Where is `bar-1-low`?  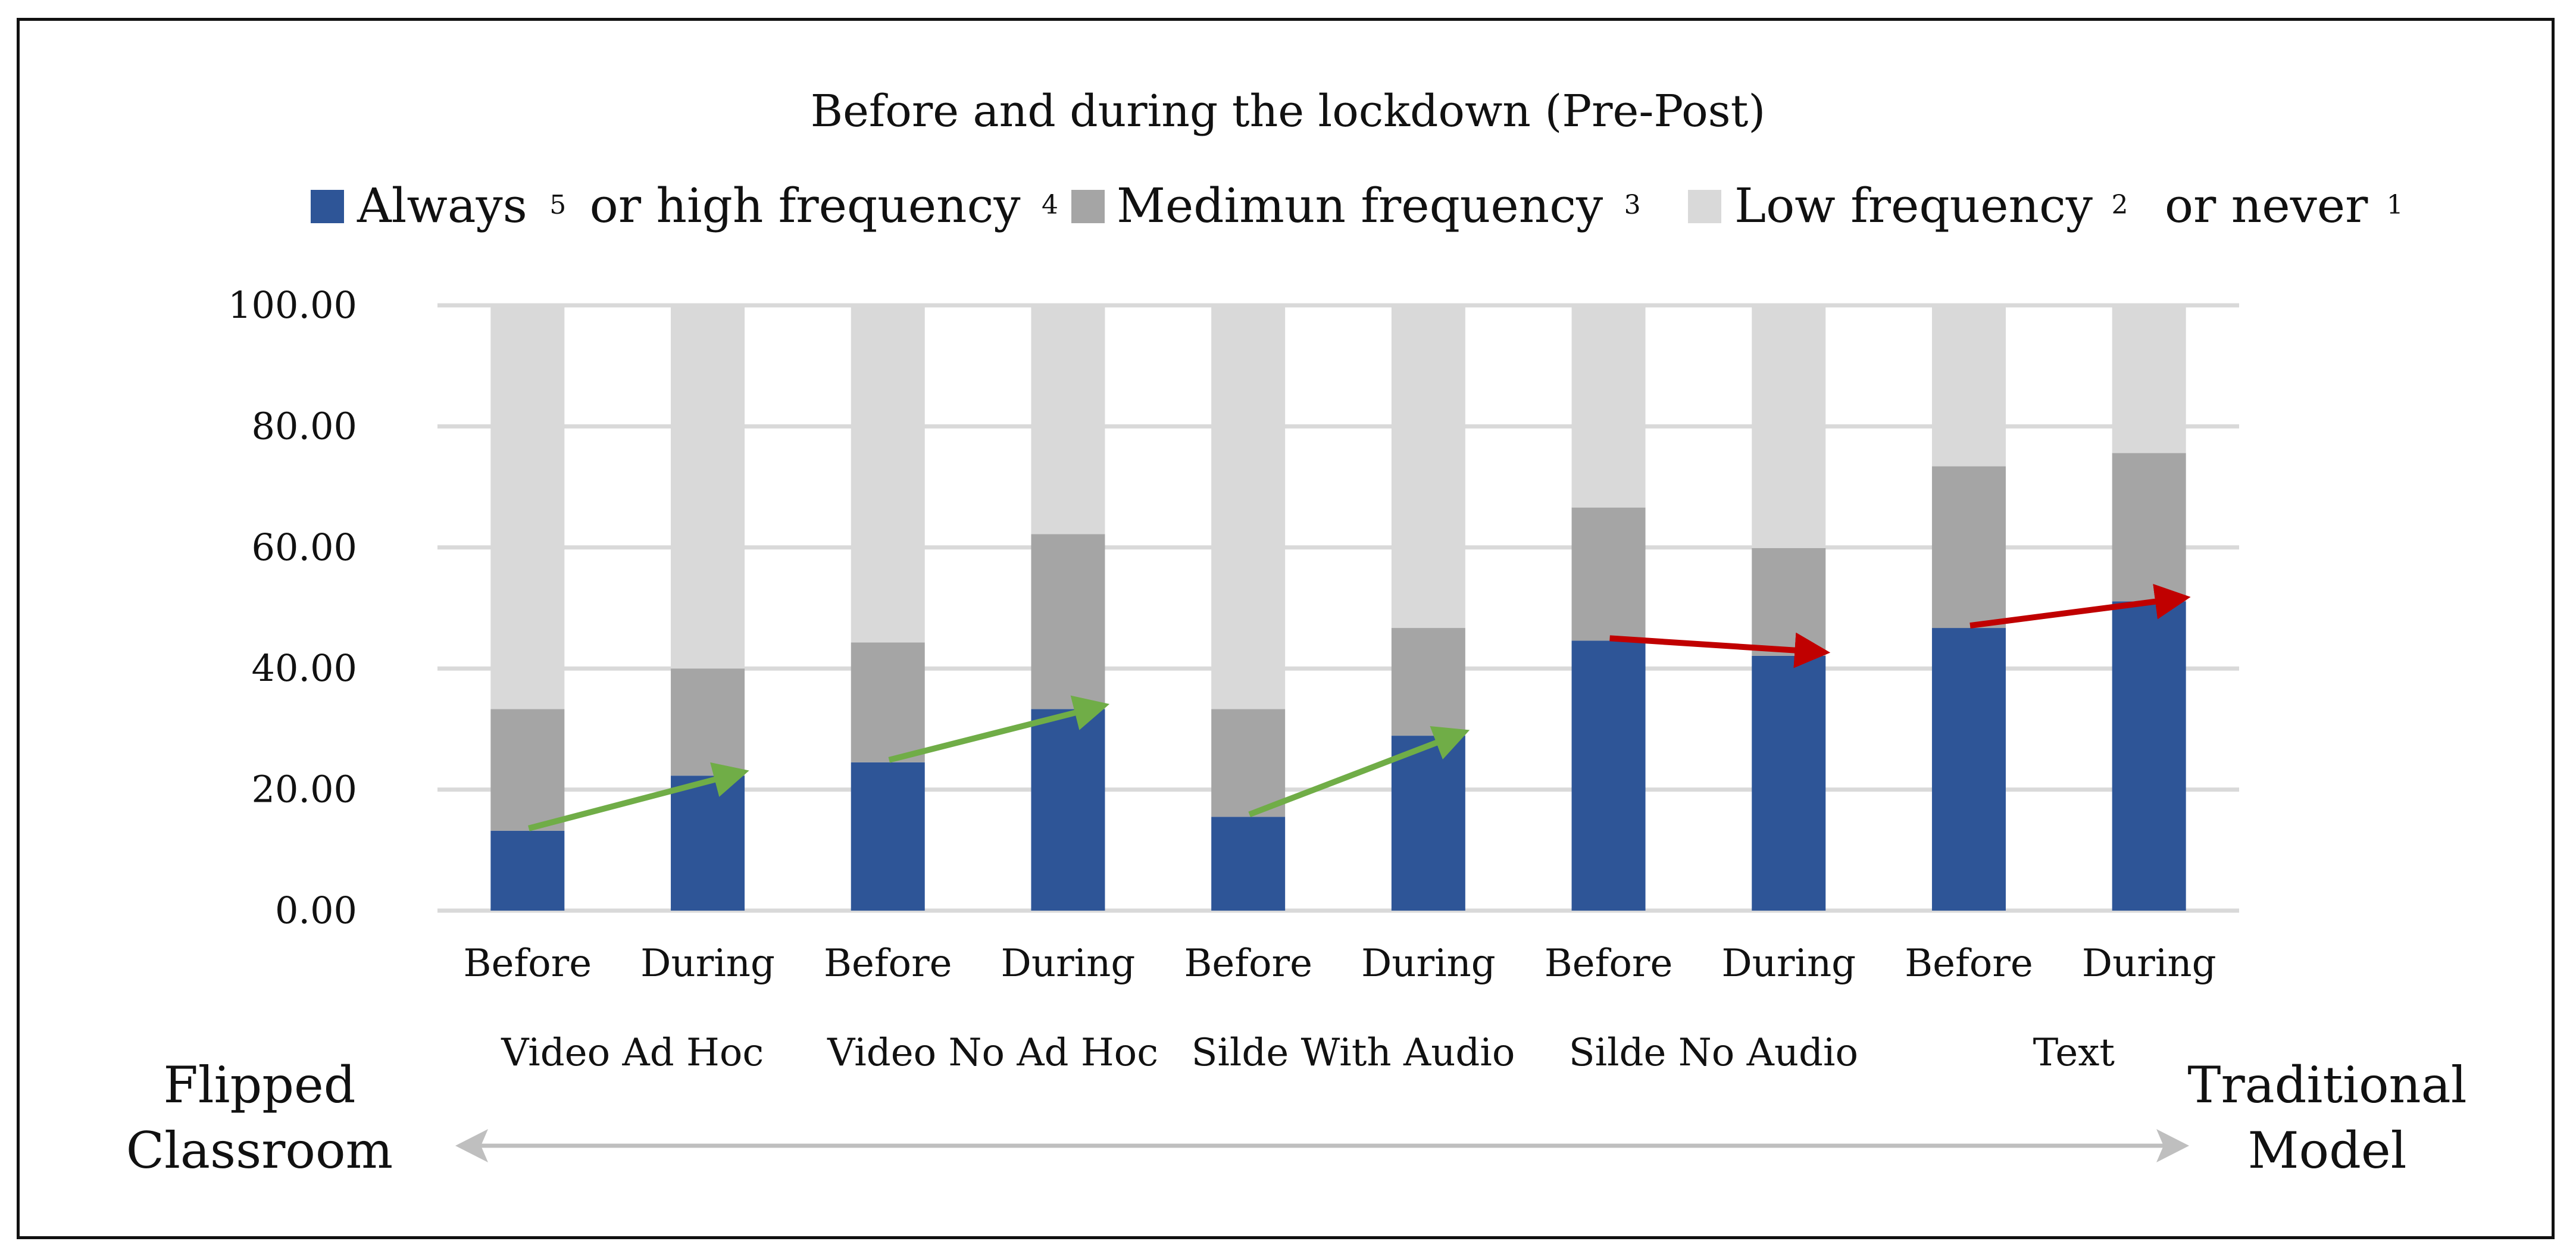
bar-1-low is located at coordinates (527, 507).